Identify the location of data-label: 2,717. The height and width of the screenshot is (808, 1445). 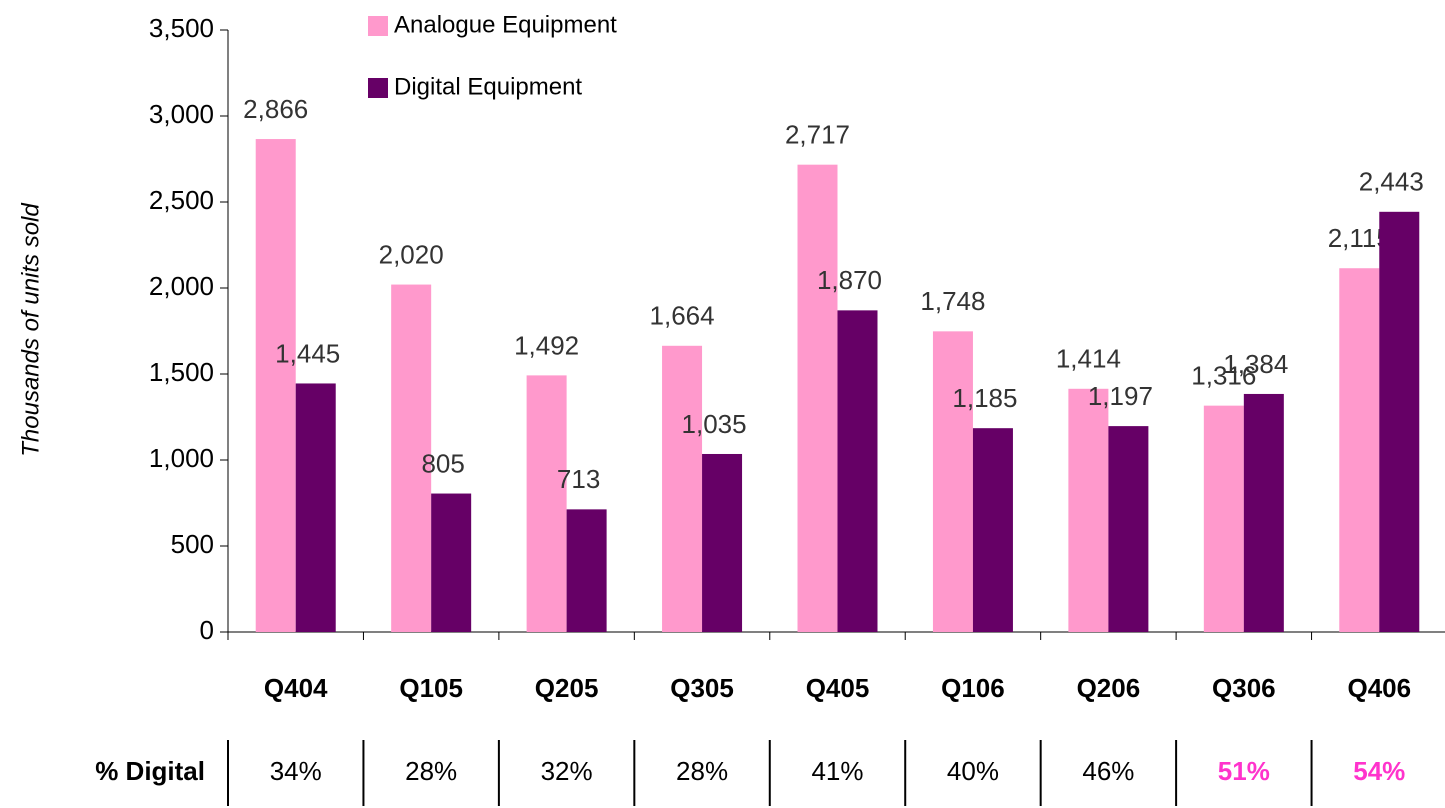
(817, 135).